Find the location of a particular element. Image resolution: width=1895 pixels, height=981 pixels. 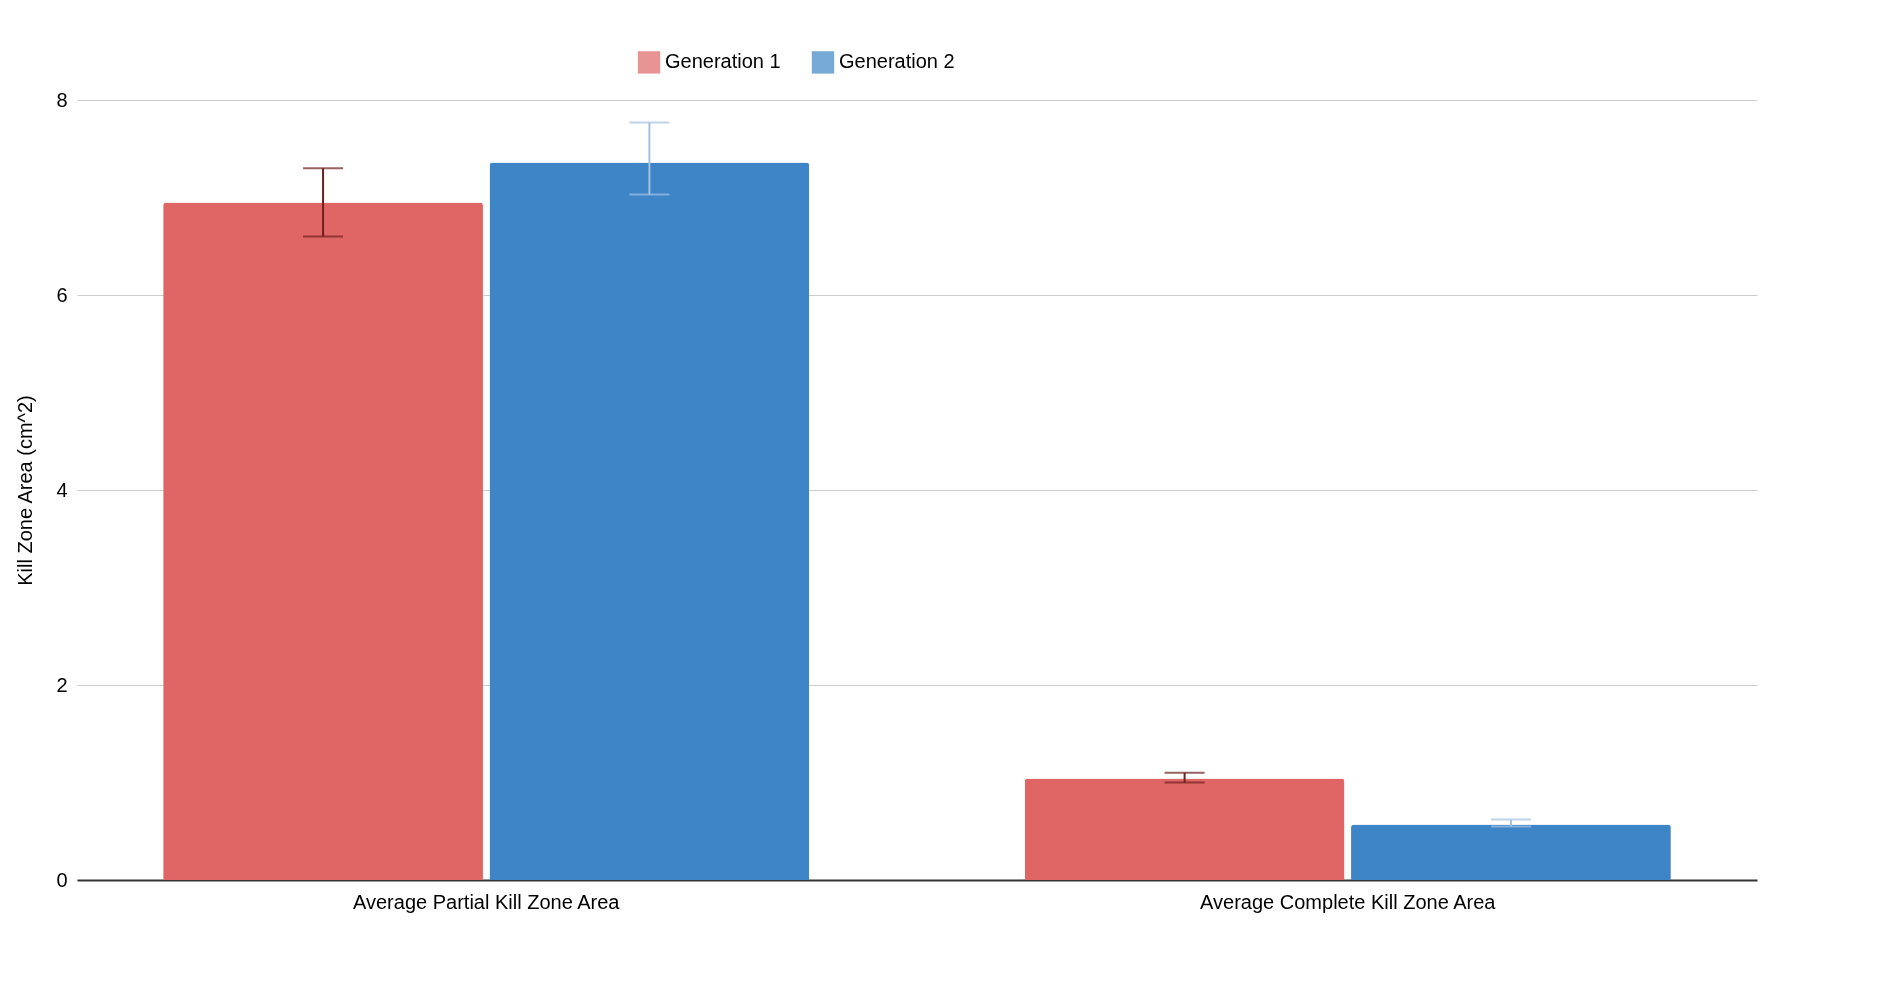

y-tick-label: 4 is located at coordinates (62, 489).